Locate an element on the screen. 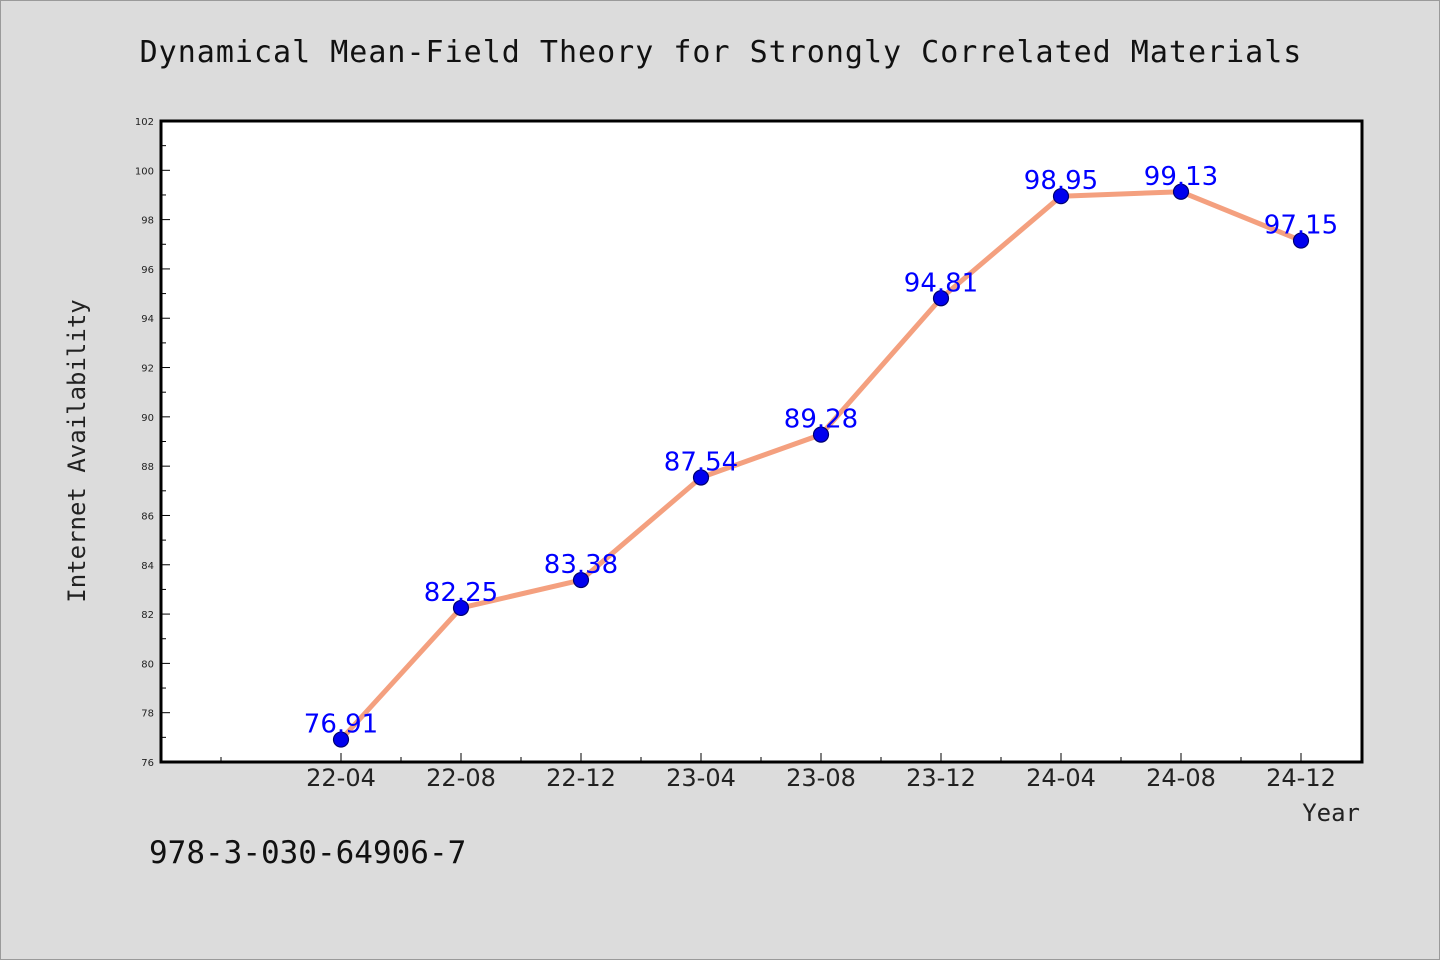  x-tick-label: 24-04 is located at coordinates (1061, 778).